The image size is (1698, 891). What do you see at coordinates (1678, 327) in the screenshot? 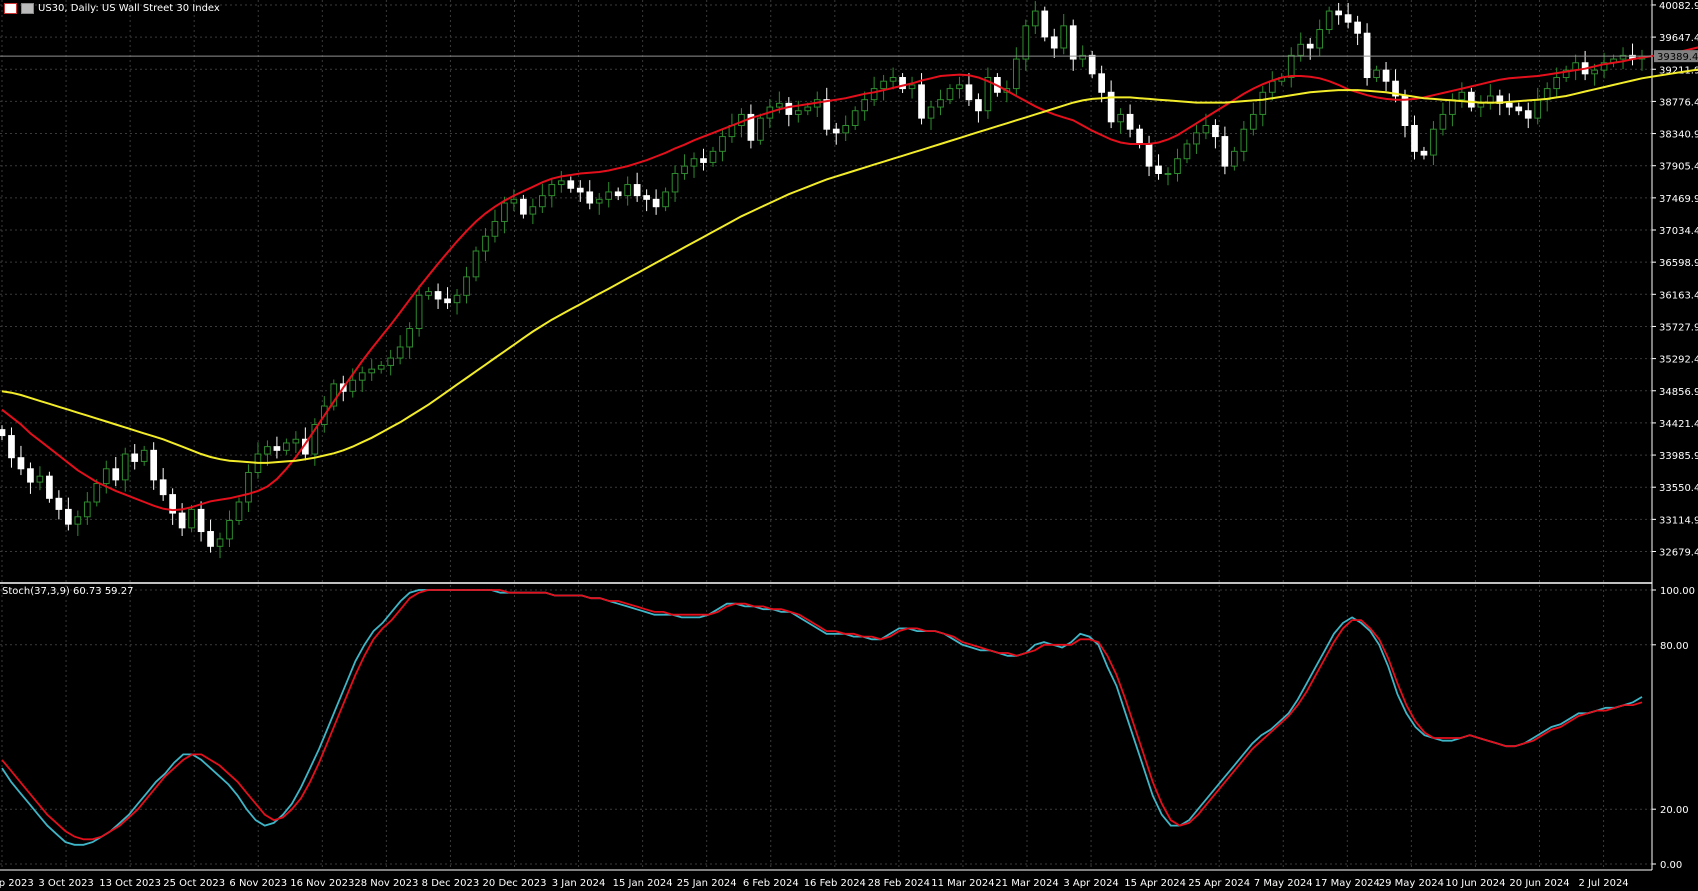
I see `y-tick-label: 35727.9` at bounding box center [1678, 327].